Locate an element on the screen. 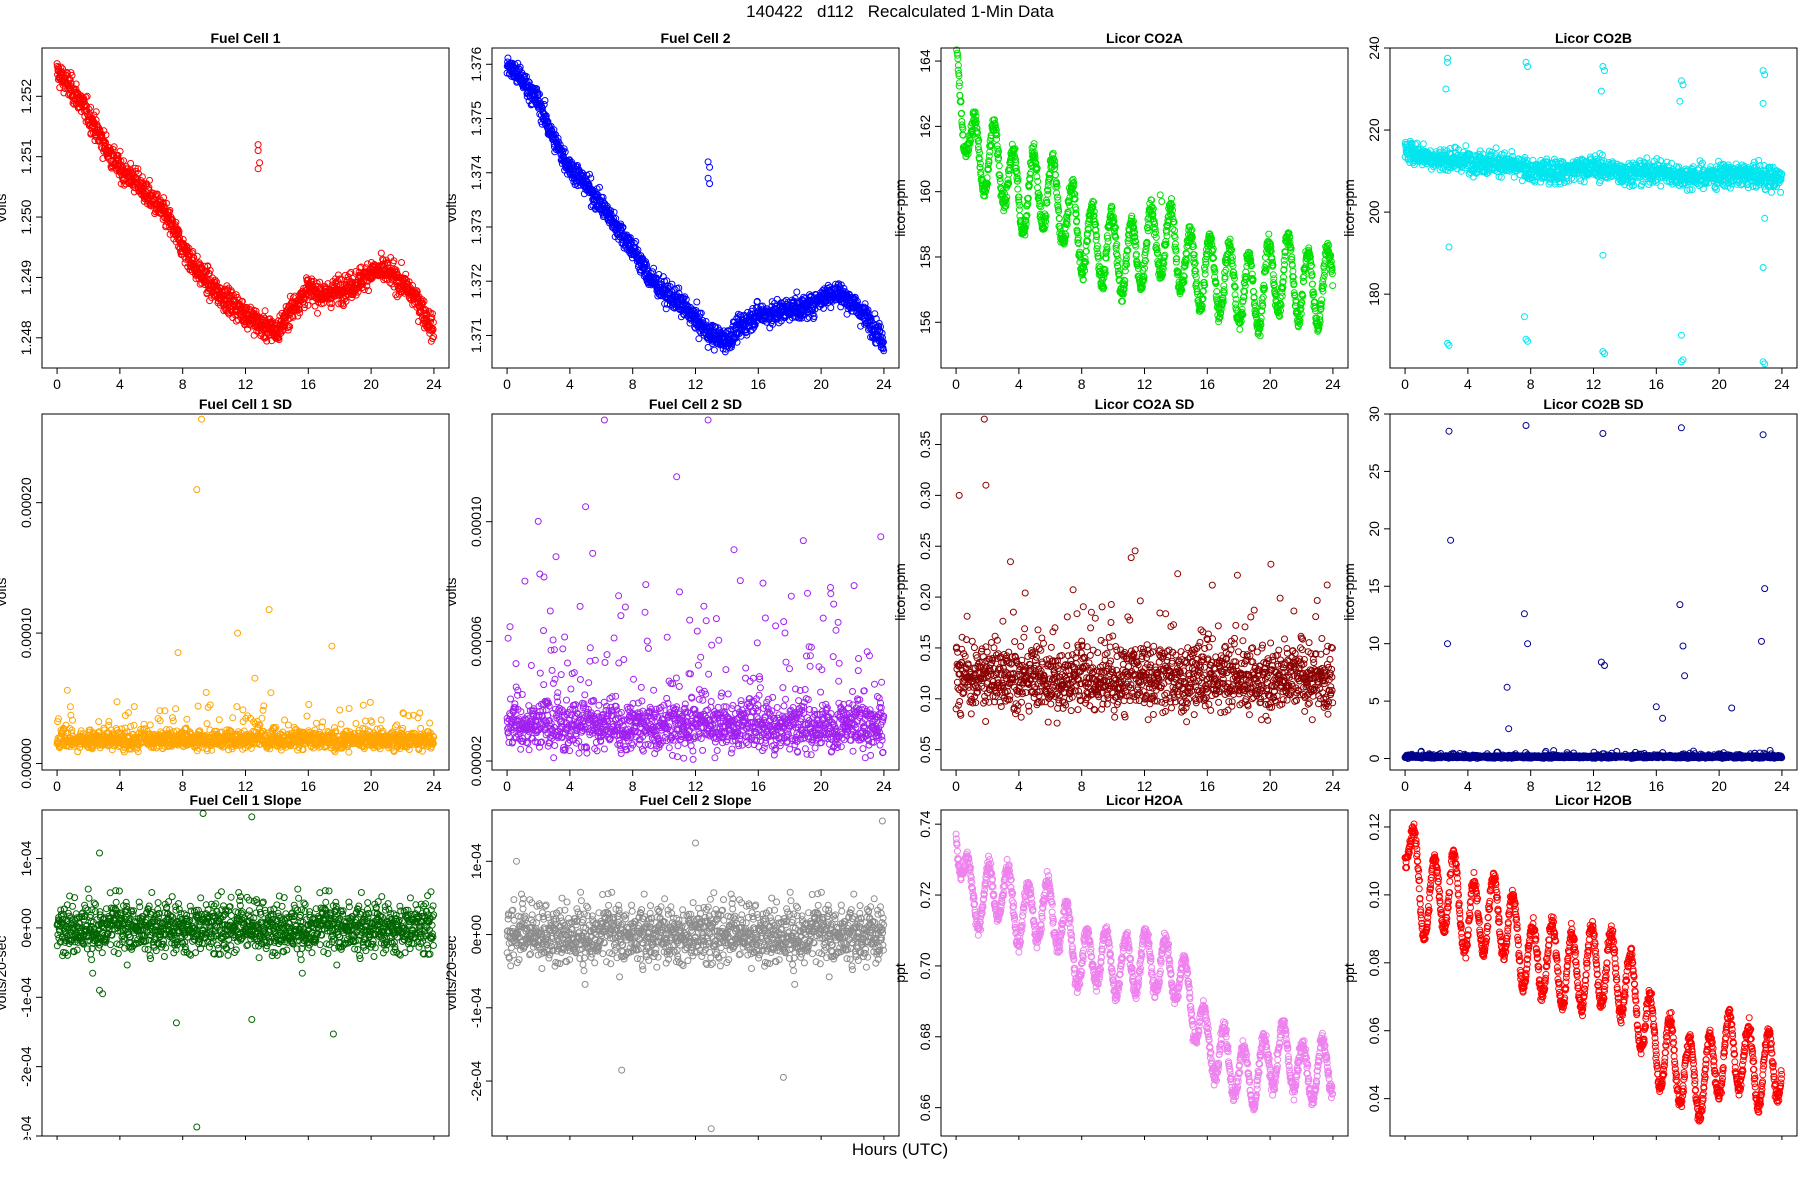 The image size is (1800, 1200). panel-title: Fuel Cell 2 is located at coordinates (695, 38).